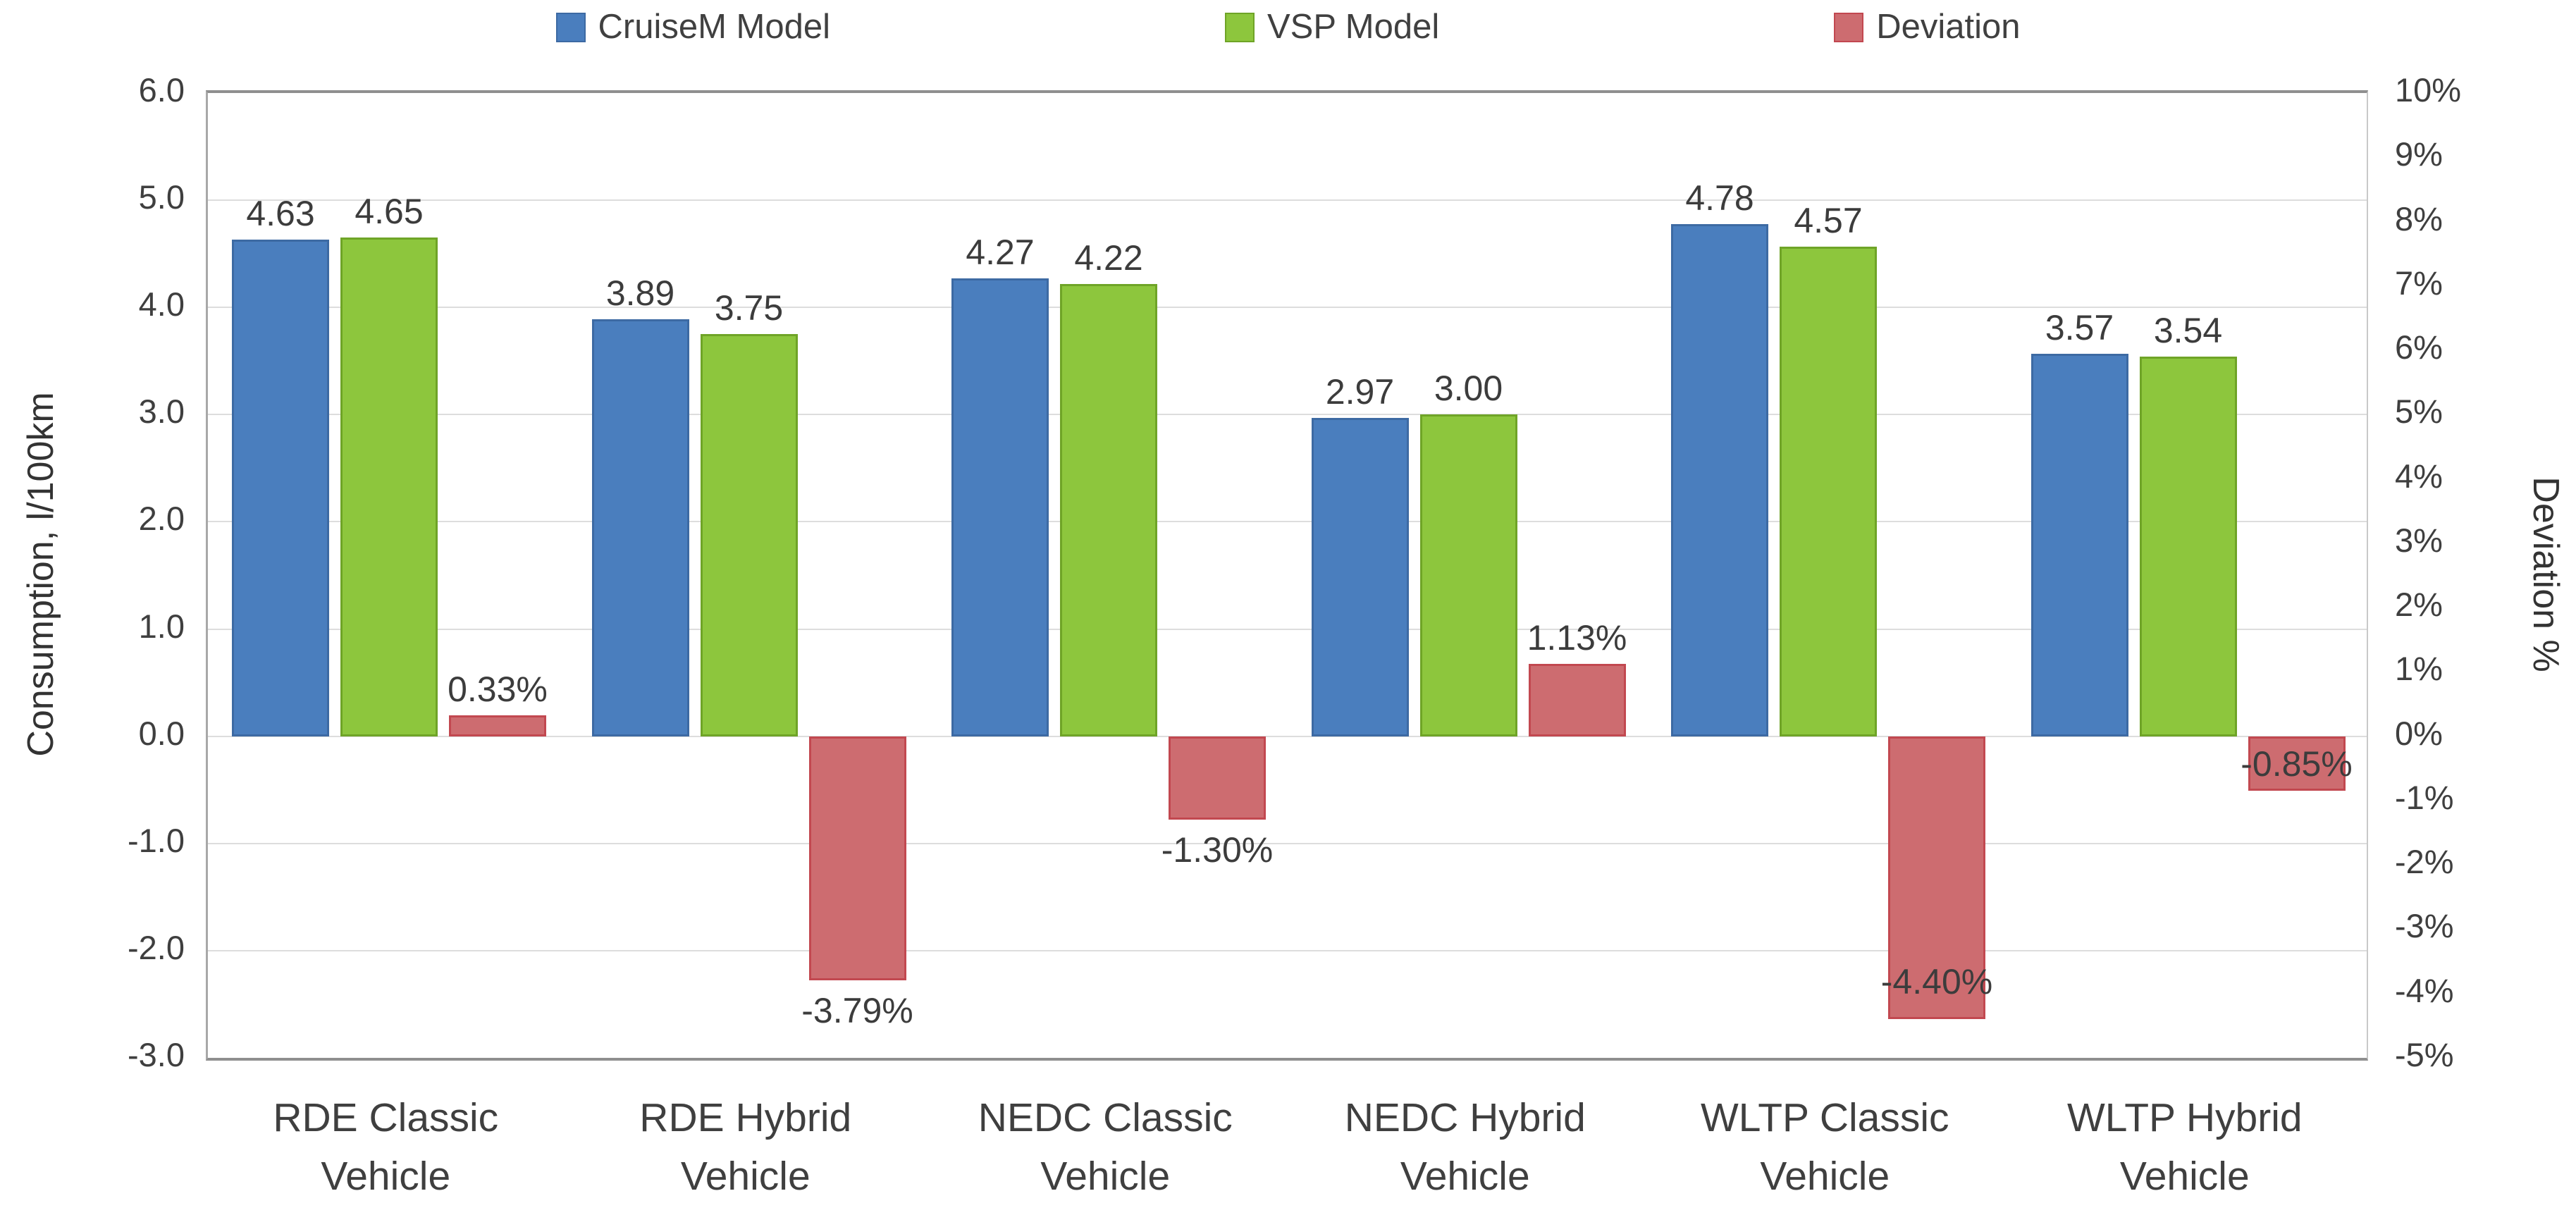  Describe the element at coordinates (280, 214) in the screenshot. I see `data-label: 4.63` at that location.